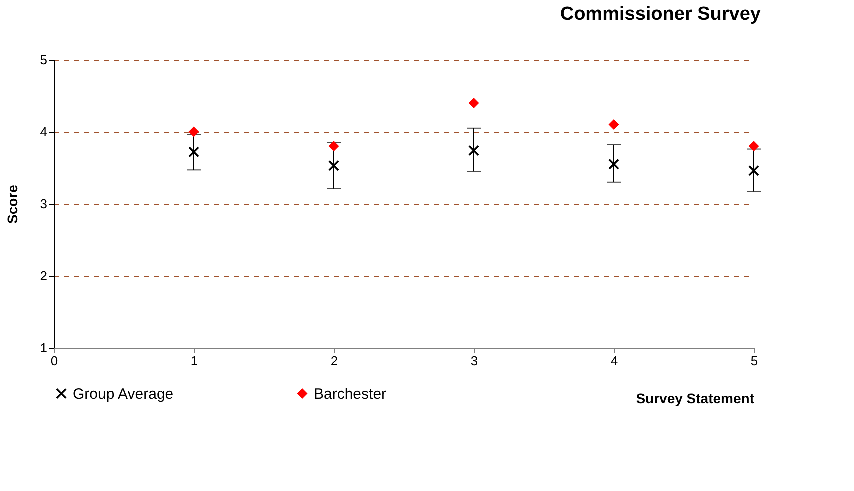  I want to click on y-tick-label: 5, so click(44, 60).